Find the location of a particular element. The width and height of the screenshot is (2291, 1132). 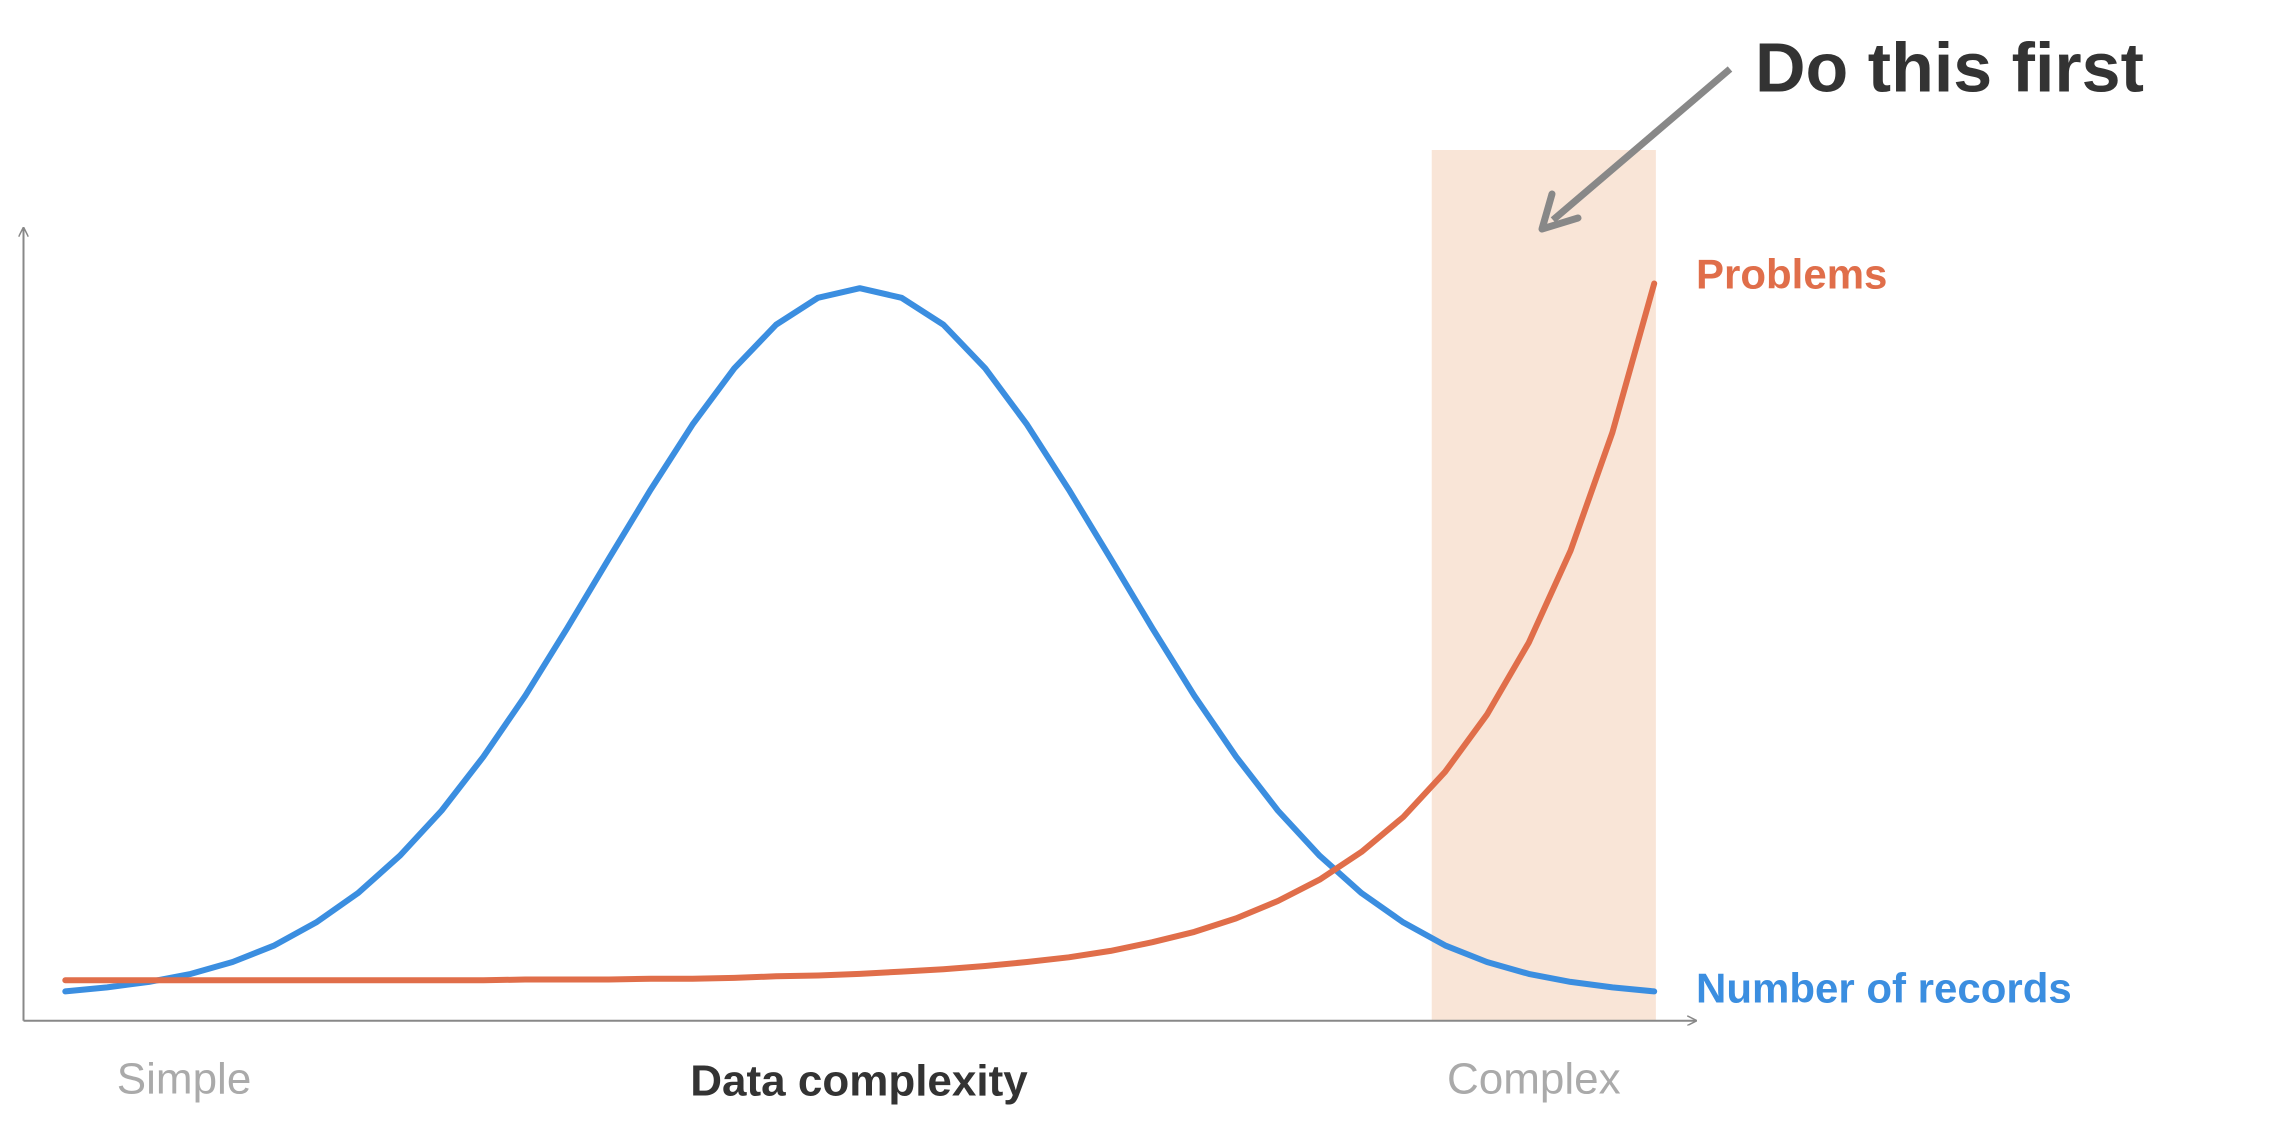

x-tick-label: Simple is located at coordinates (184, 1079).